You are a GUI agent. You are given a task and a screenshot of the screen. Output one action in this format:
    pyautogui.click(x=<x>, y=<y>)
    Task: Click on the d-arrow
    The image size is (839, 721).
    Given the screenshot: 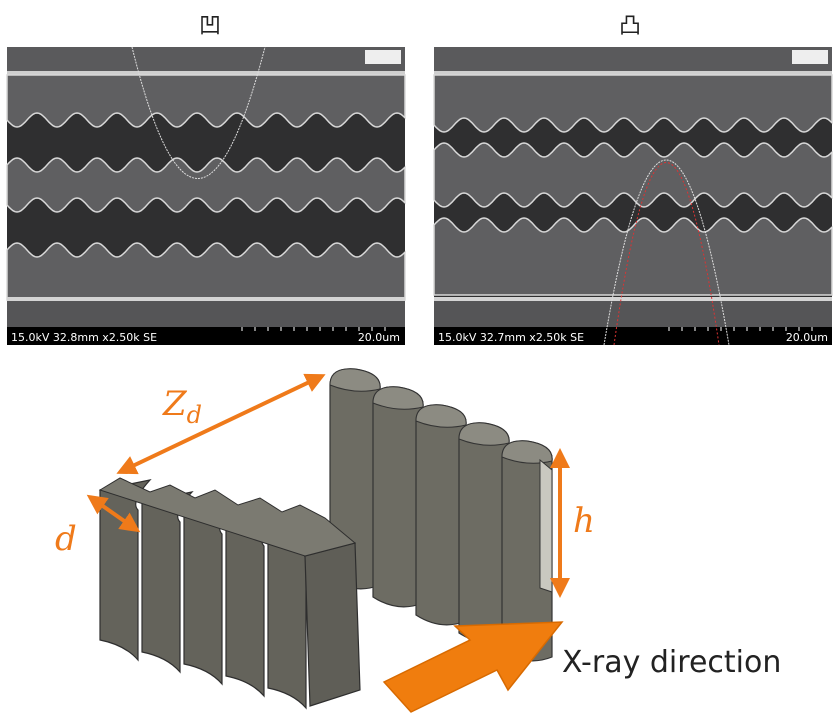 What is the action you would take?
    pyautogui.click(x=113, y=513)
    